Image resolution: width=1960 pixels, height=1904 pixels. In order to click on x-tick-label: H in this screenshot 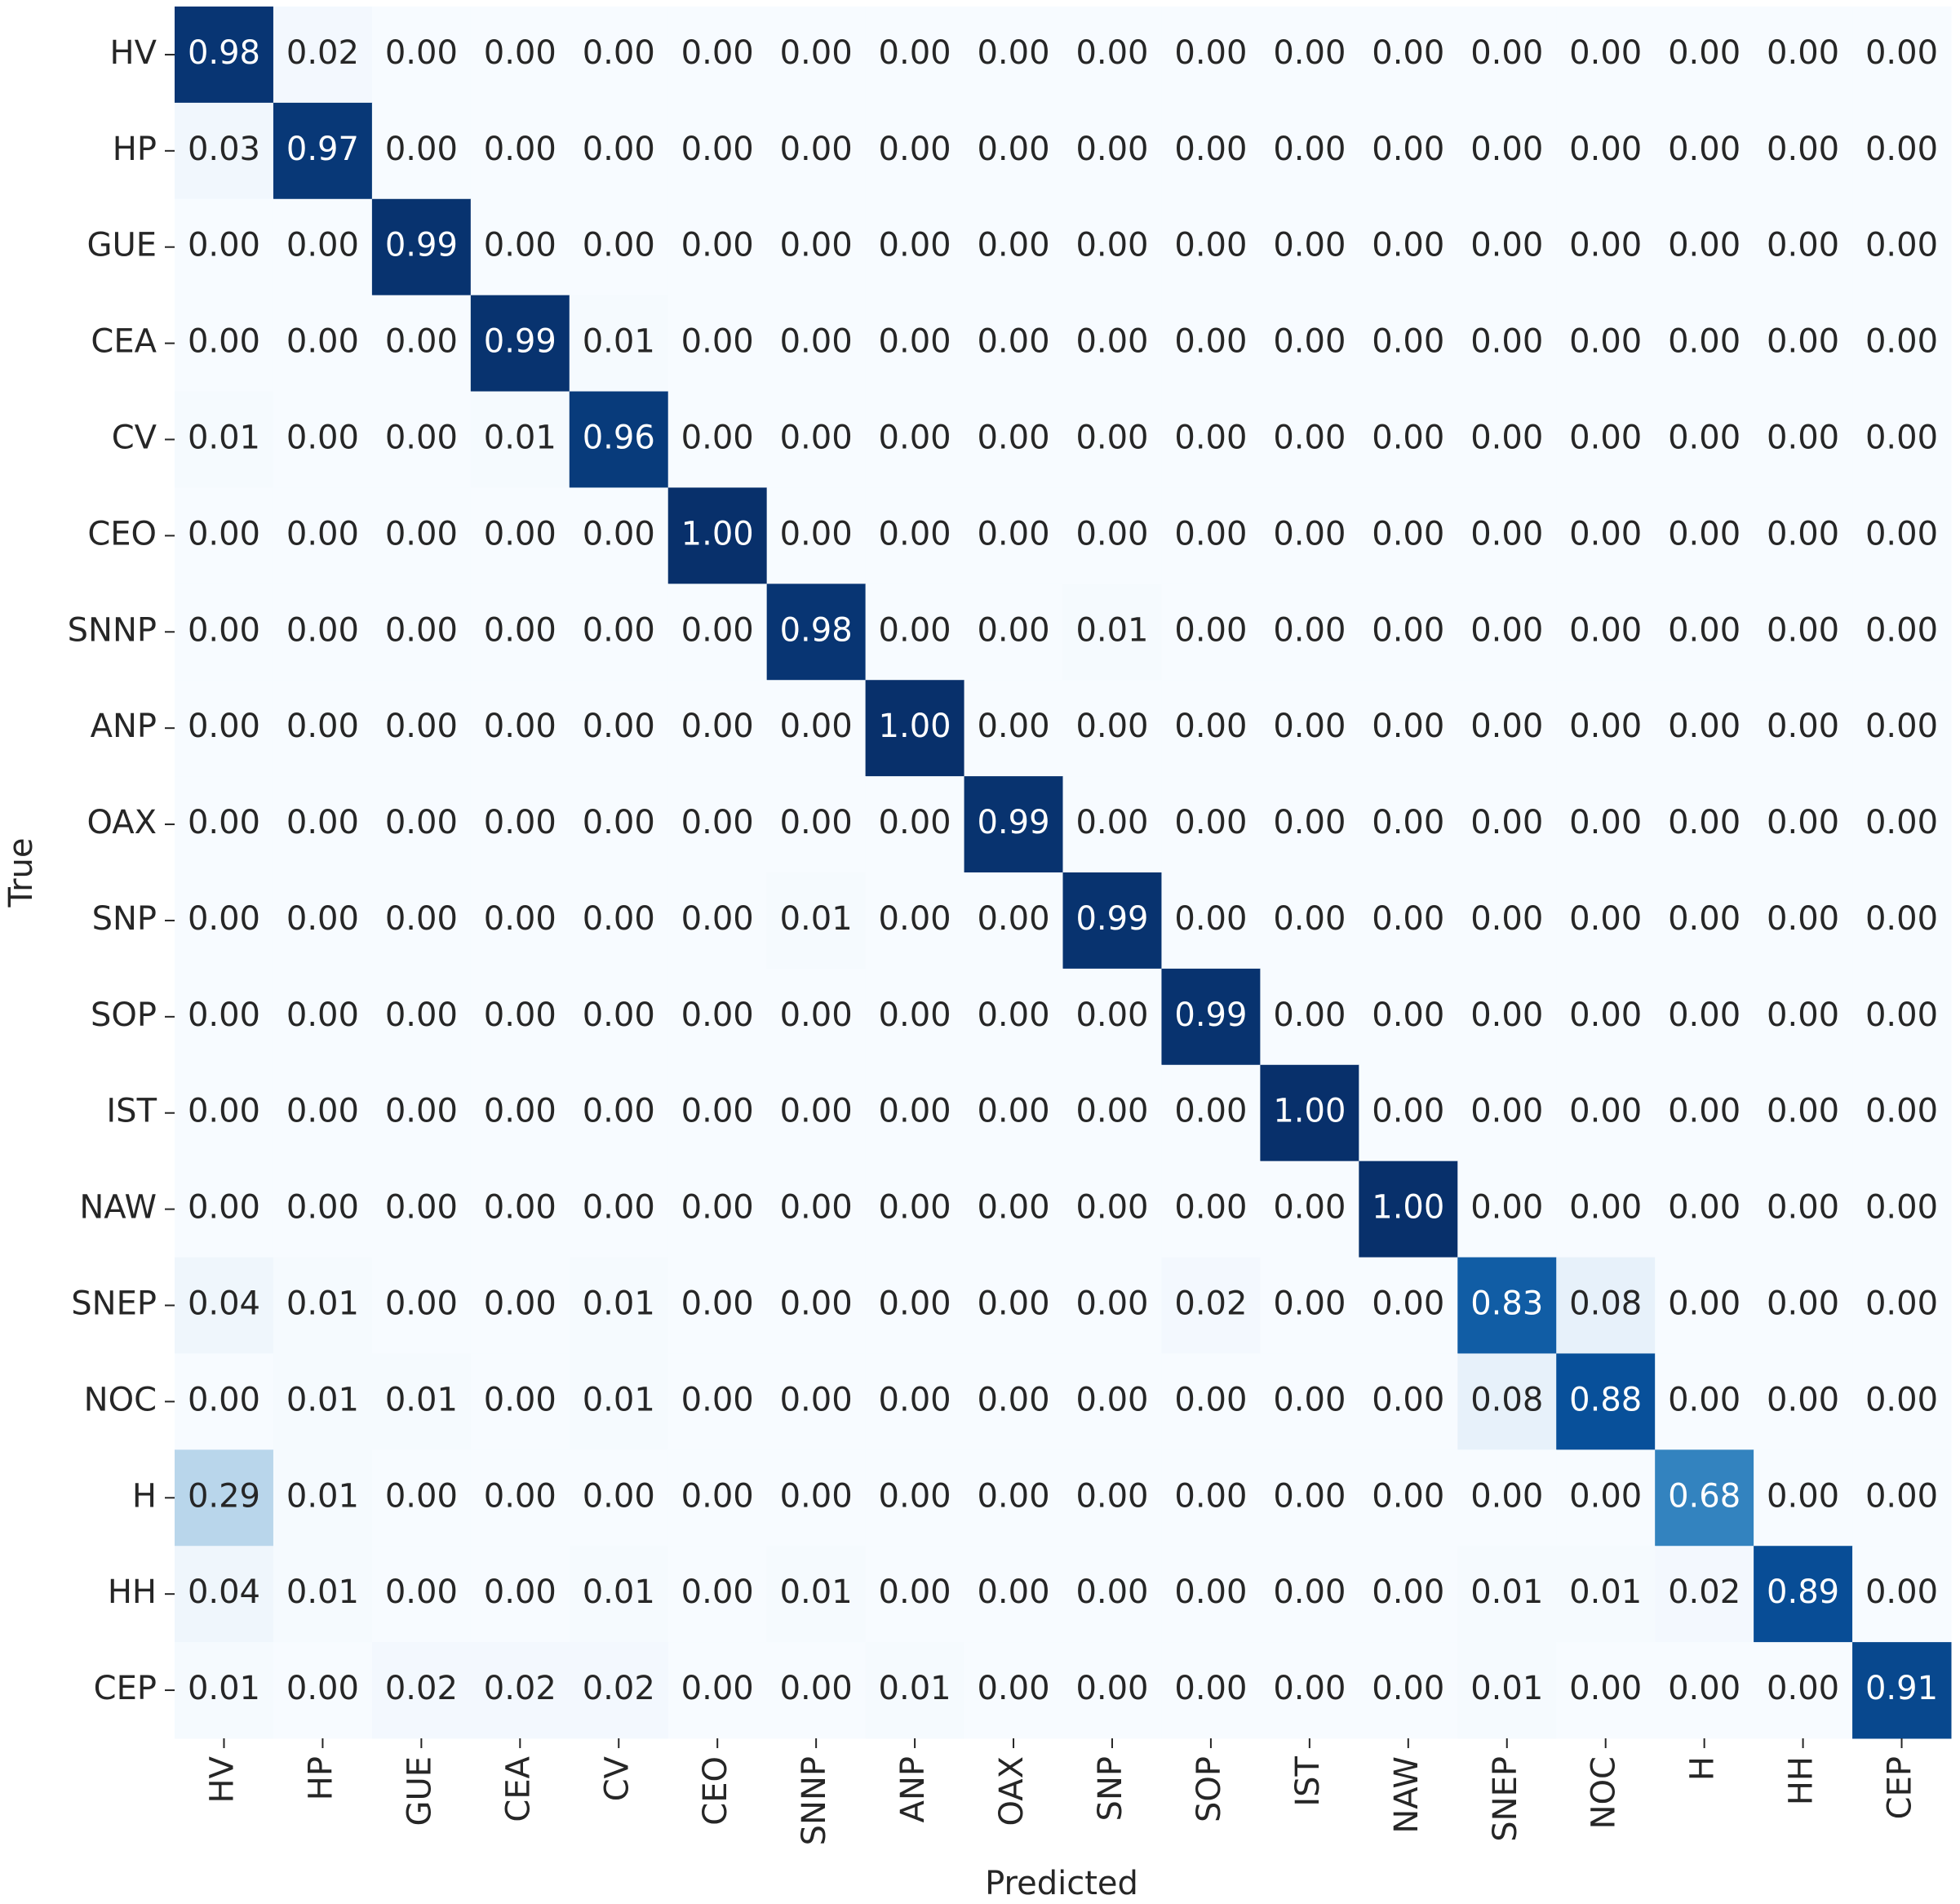, I will do `click(1703, 1768)`.